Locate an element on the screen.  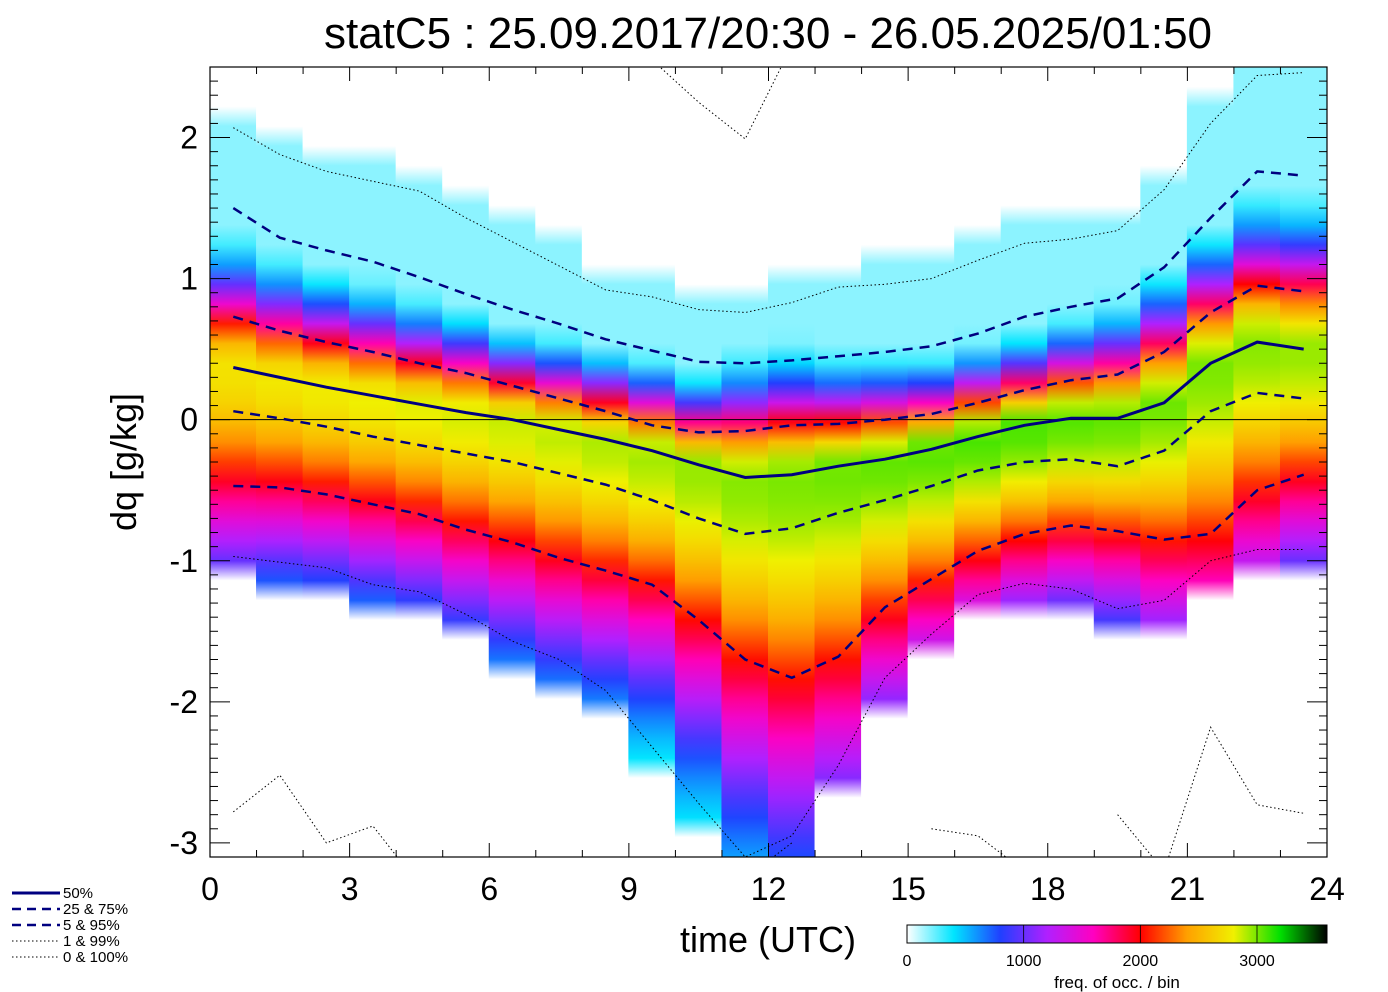
y-tick-label: -3 is located at coordinates (184, 843).